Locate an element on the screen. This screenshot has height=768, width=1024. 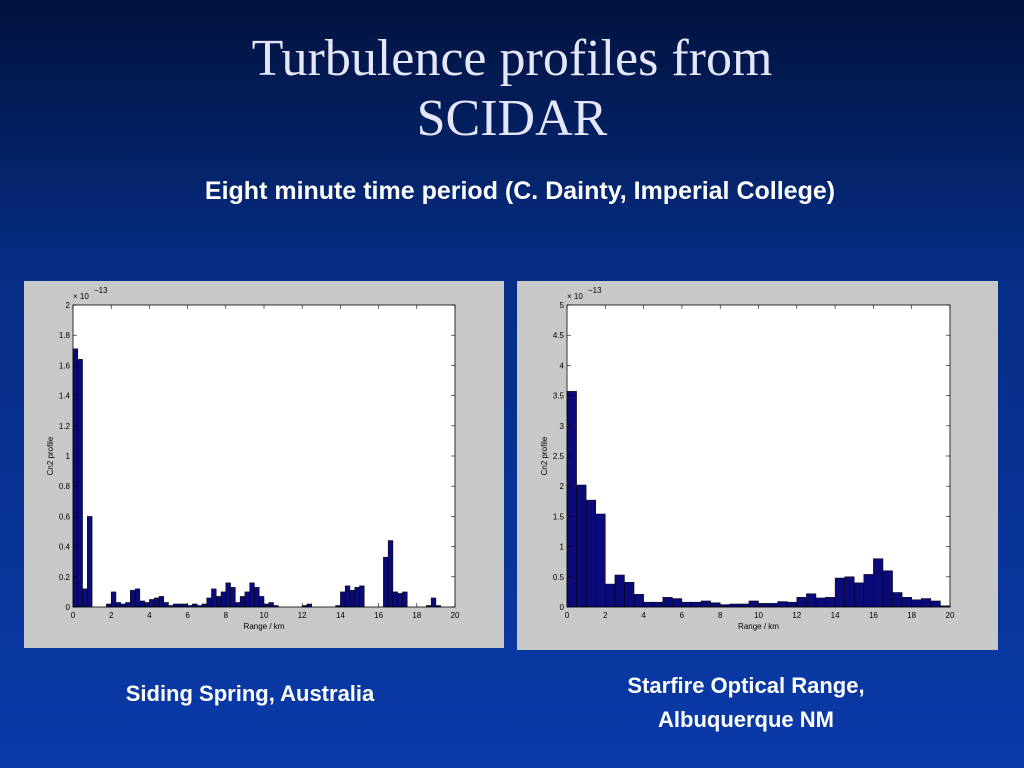
x-tick-label: 0 is located at coordinates (73, 615).